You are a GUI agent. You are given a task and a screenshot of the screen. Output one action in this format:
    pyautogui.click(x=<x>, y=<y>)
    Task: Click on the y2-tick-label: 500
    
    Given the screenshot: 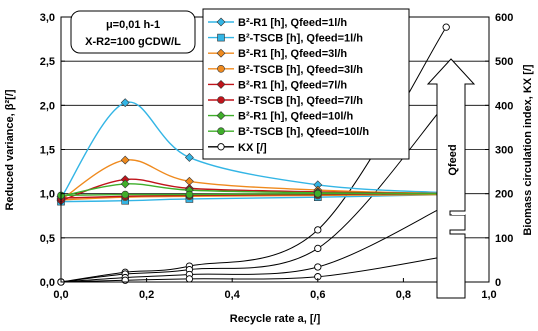 What is the action you would take?
    pyautogui.click(x=504, y=62)
    